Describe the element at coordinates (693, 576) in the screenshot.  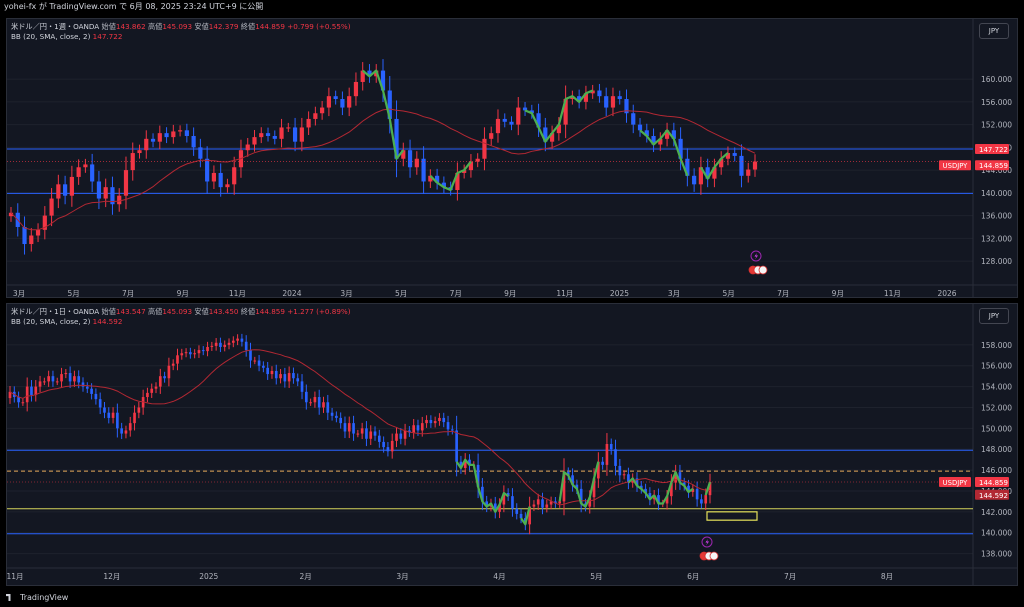
I see `x-tick-label: 6月` at that location.